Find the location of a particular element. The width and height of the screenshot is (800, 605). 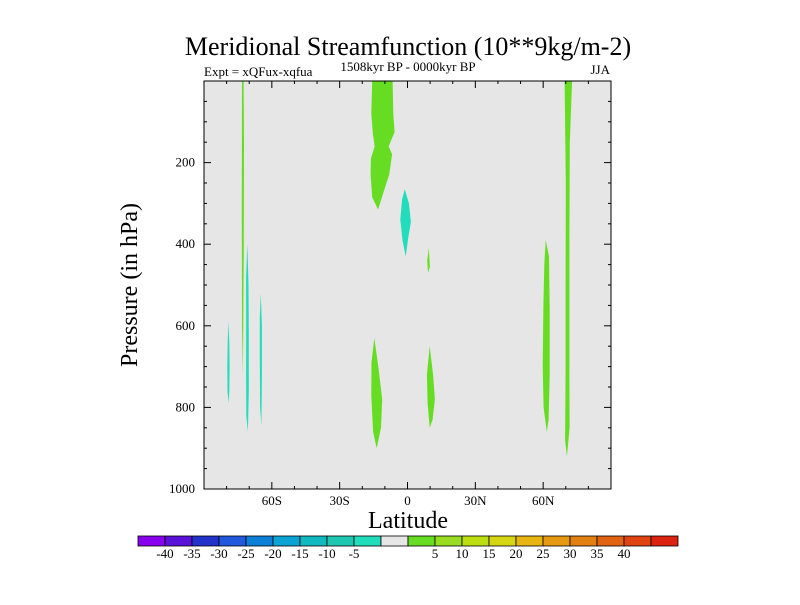

y-axis-label: Pressure (in hPa) is located at coordinates (130, 285).